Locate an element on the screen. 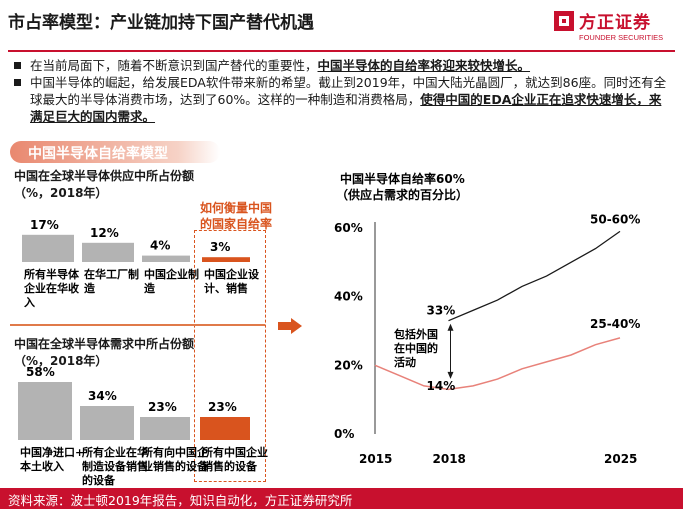 This screenshot has width=683, height=509. supply-chart-title: 中国在全球半导体供应中所占份额（%，2018年） is located at coordinates (104, 184).